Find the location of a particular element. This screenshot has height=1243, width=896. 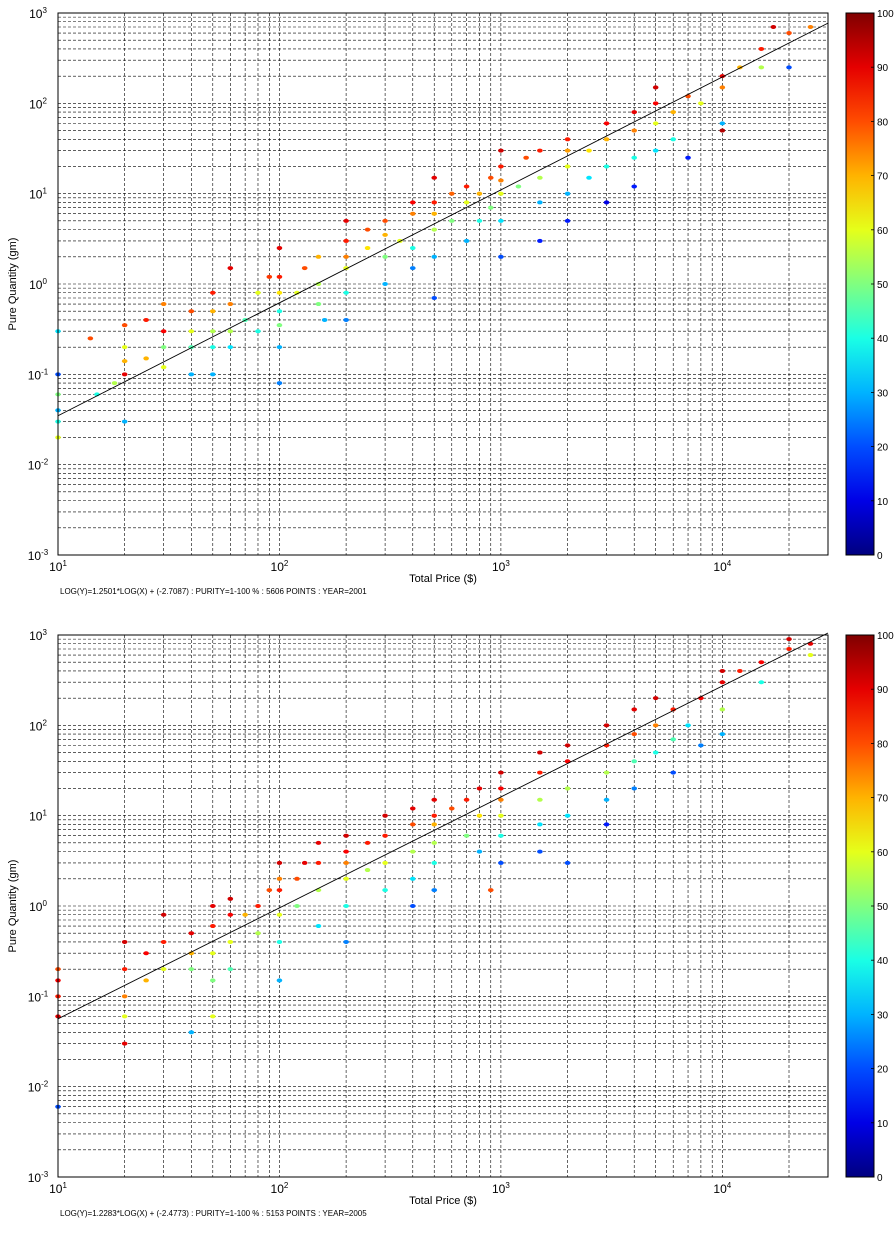

colorbar-tick-label: 100 is located at coordinates (885, 14).